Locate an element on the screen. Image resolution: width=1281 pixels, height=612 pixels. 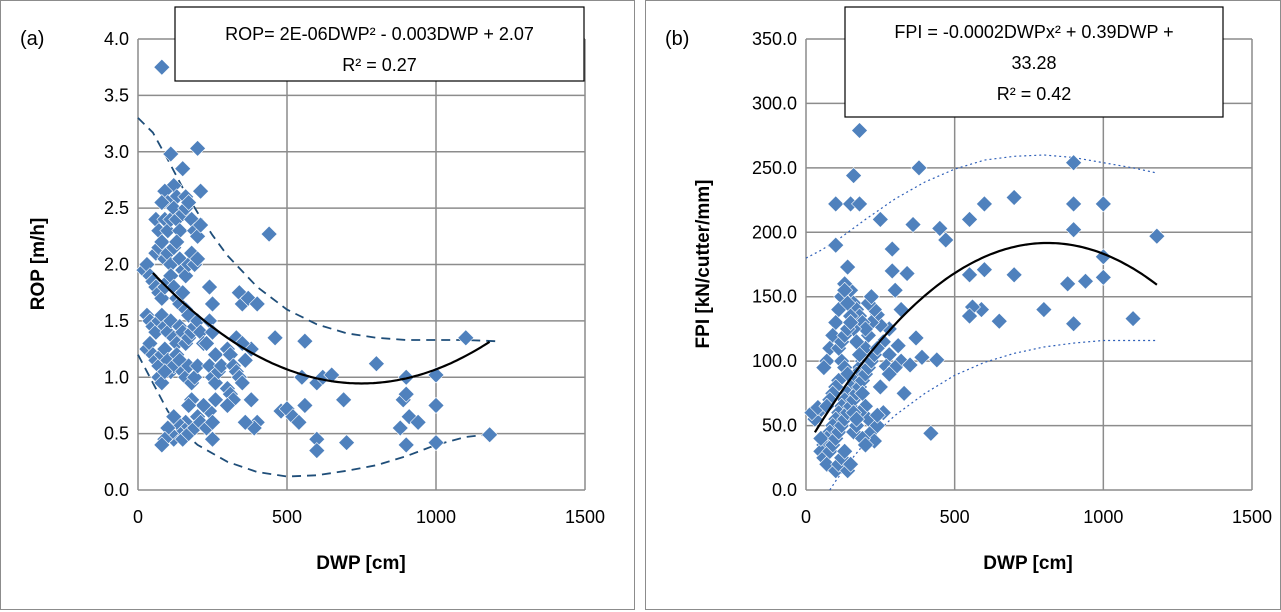
y-tick-label: 0.0 is located at coordinates (784, 490).